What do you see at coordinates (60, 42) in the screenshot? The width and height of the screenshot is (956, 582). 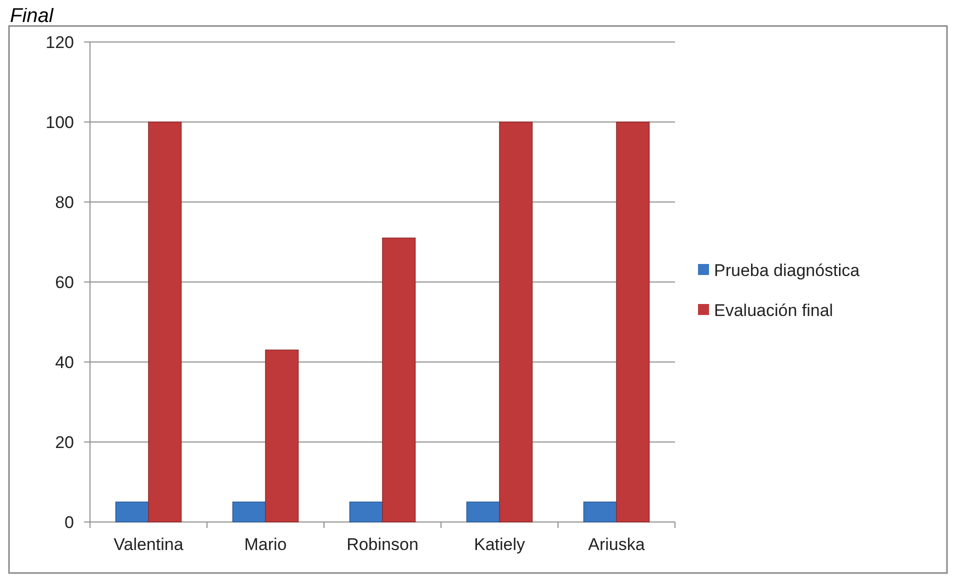 I see `y-tick-label: 120` at bounding box center [60, 42].